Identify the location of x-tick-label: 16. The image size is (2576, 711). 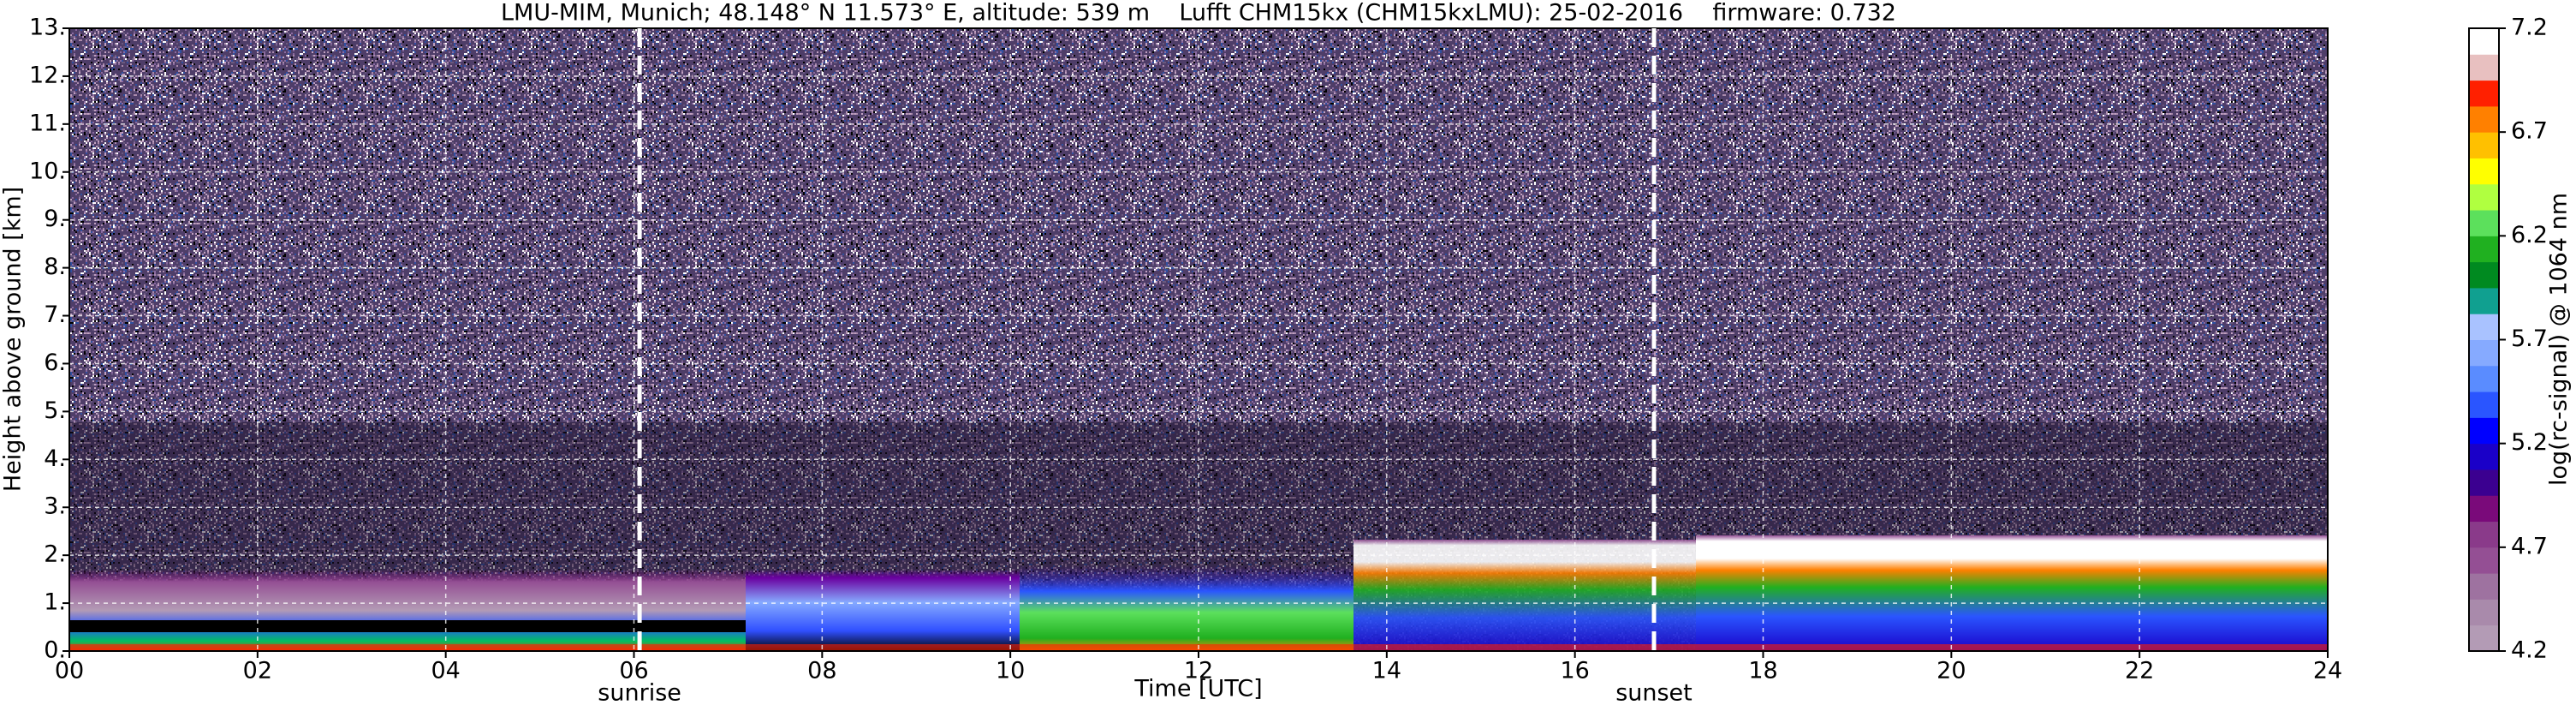
(1574, 671).